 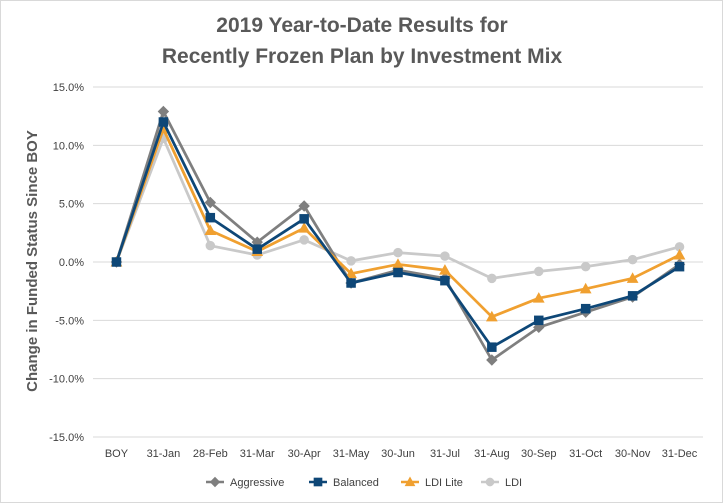 What do you see at coordinates (633, 454) in the screenshot?
I see `x-tick-label: 30-Nov` at bounding box center [633, 454].